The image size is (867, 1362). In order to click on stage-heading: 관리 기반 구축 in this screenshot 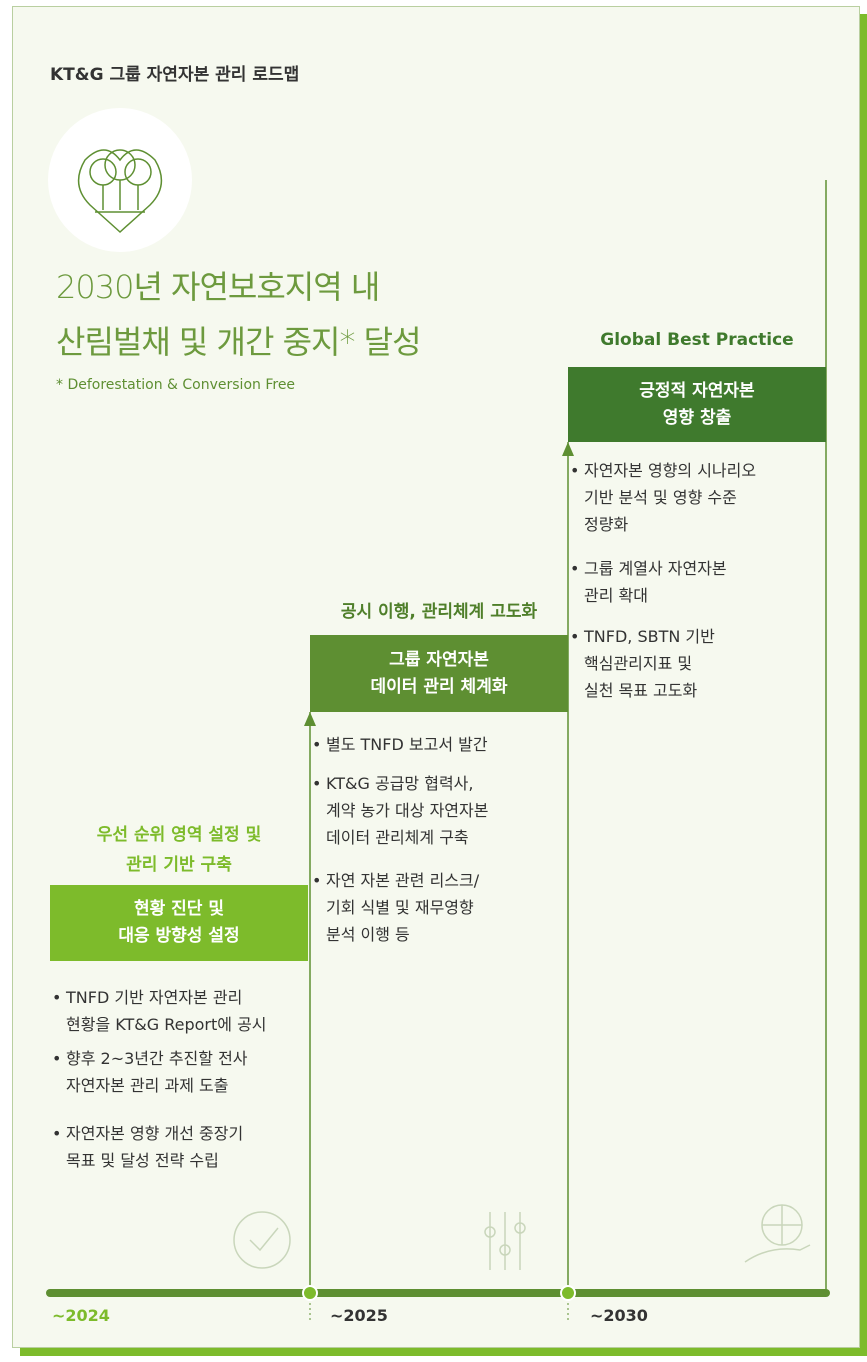, I will do `click(179, 865)`.